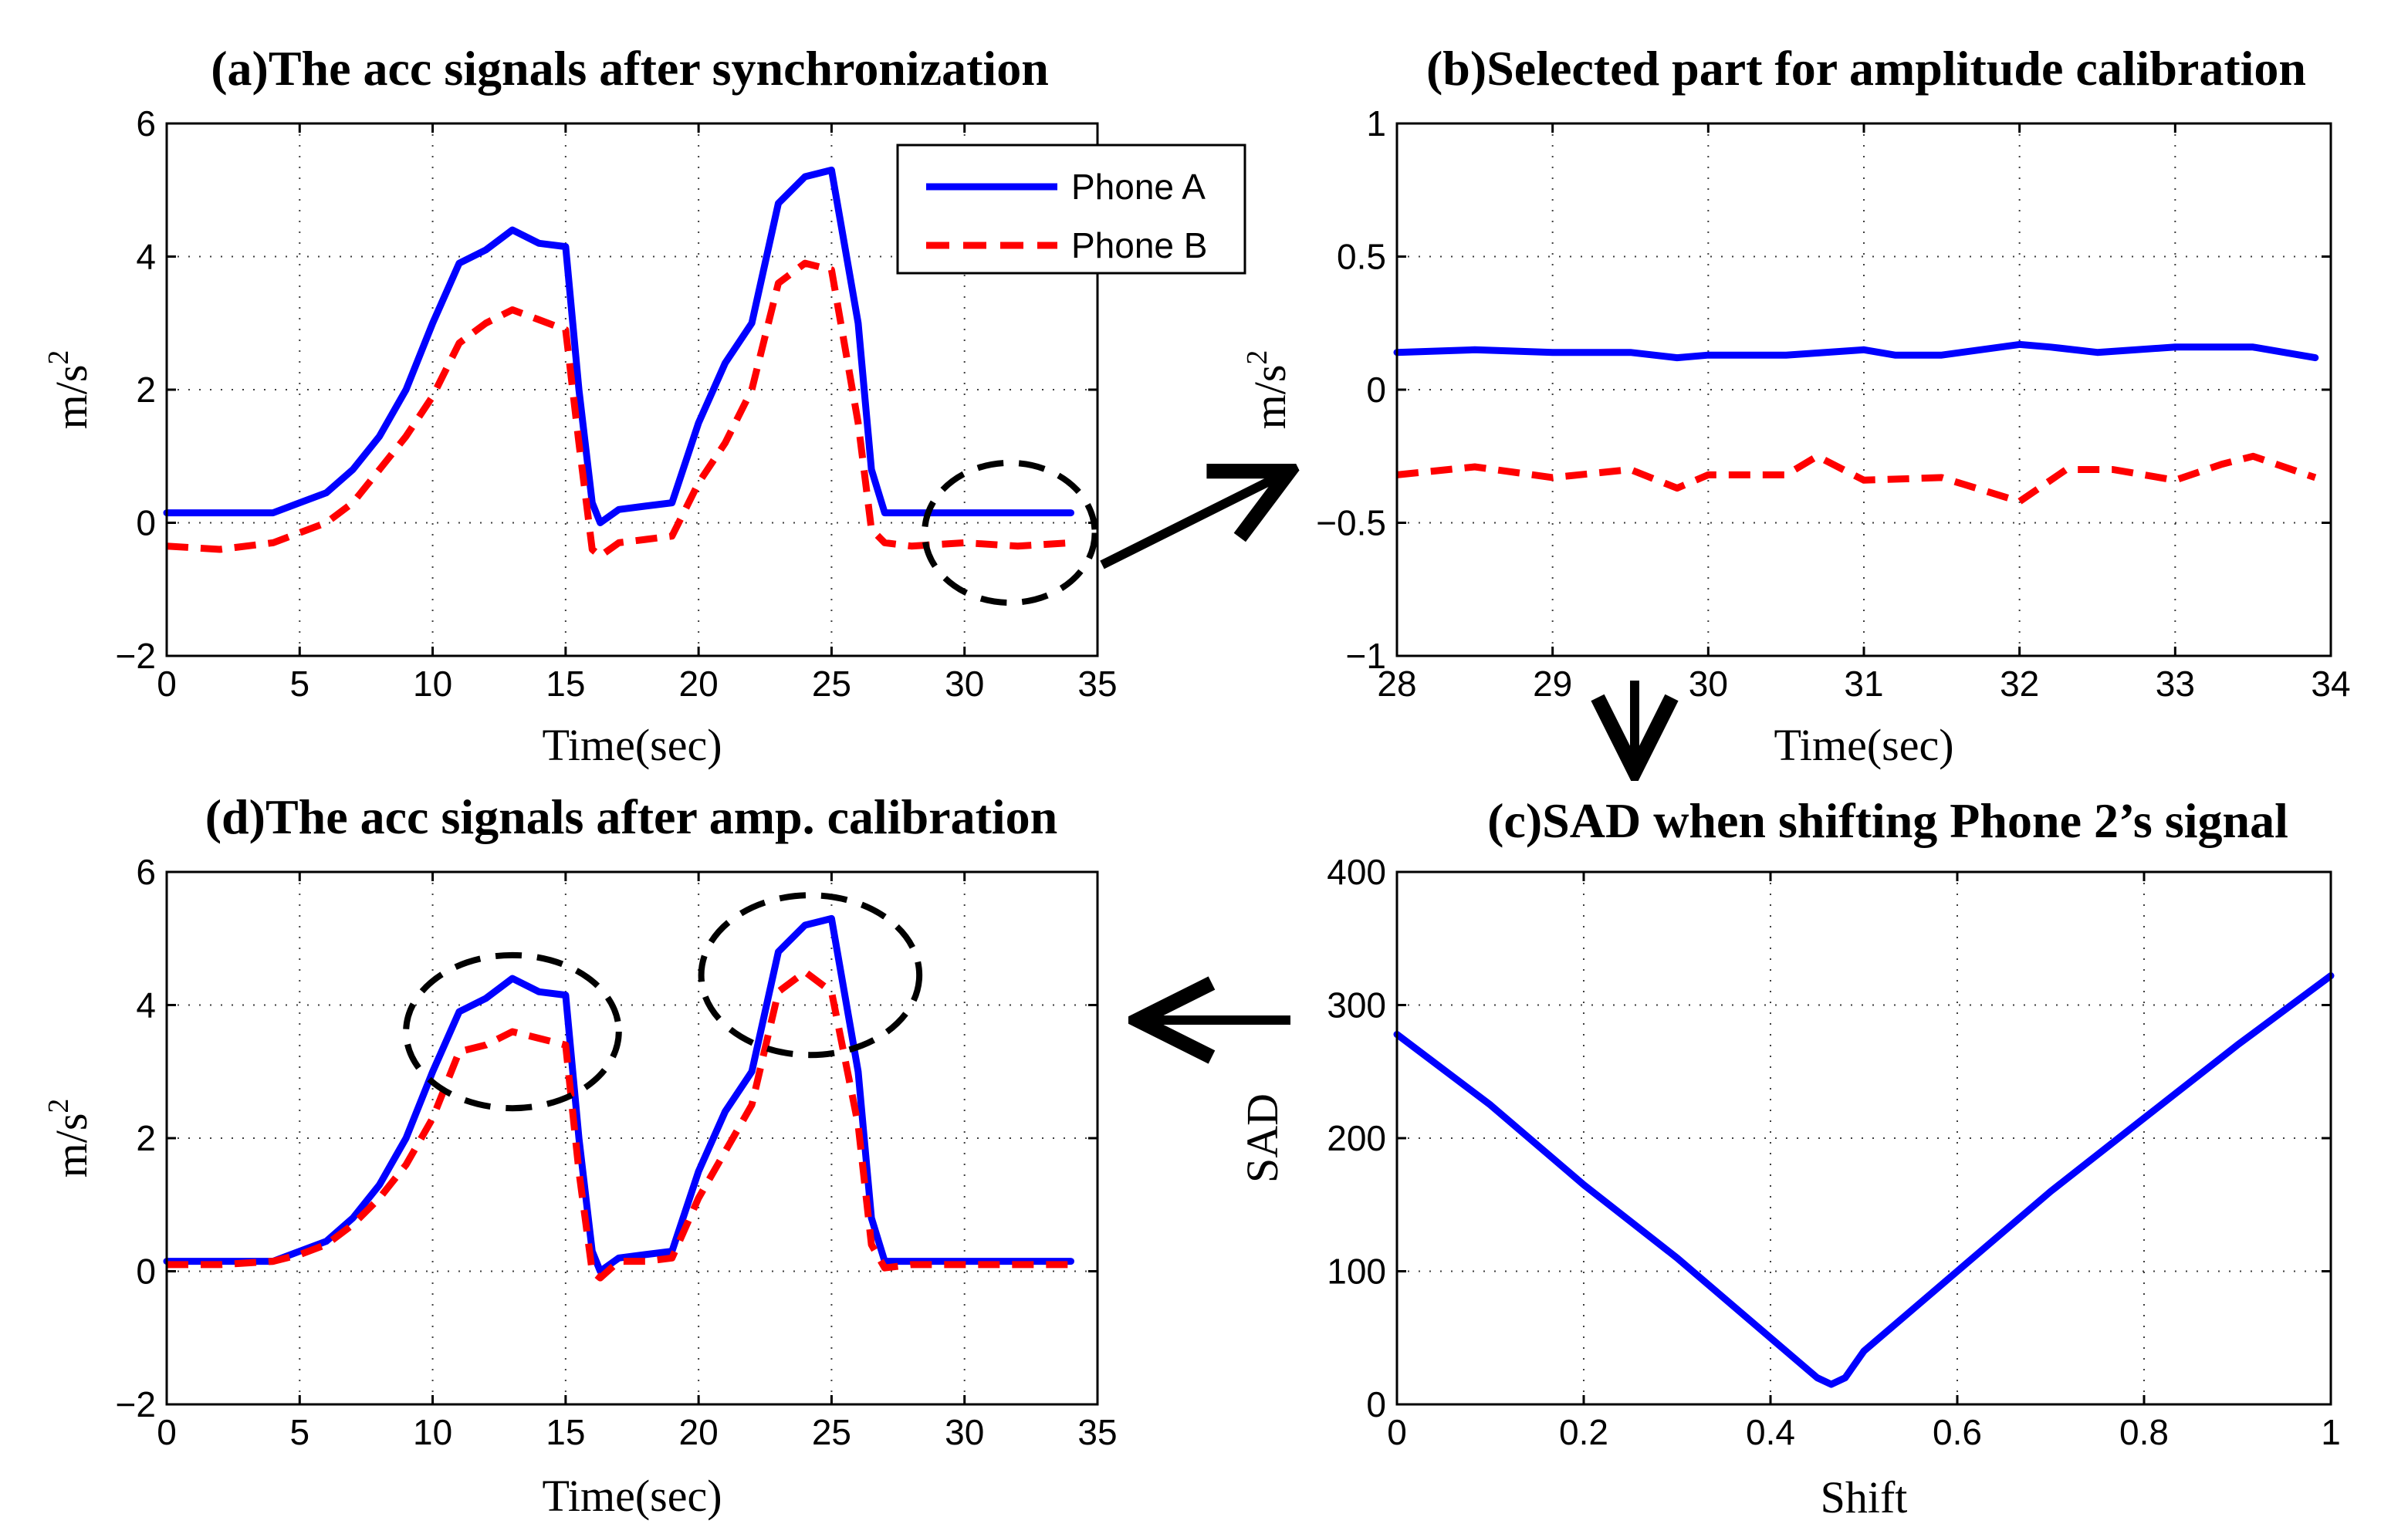  Describe the element at coordinates (59, 1106) in the screenshot. I see `panel-d-ylabel-exponent: 2` at that location.